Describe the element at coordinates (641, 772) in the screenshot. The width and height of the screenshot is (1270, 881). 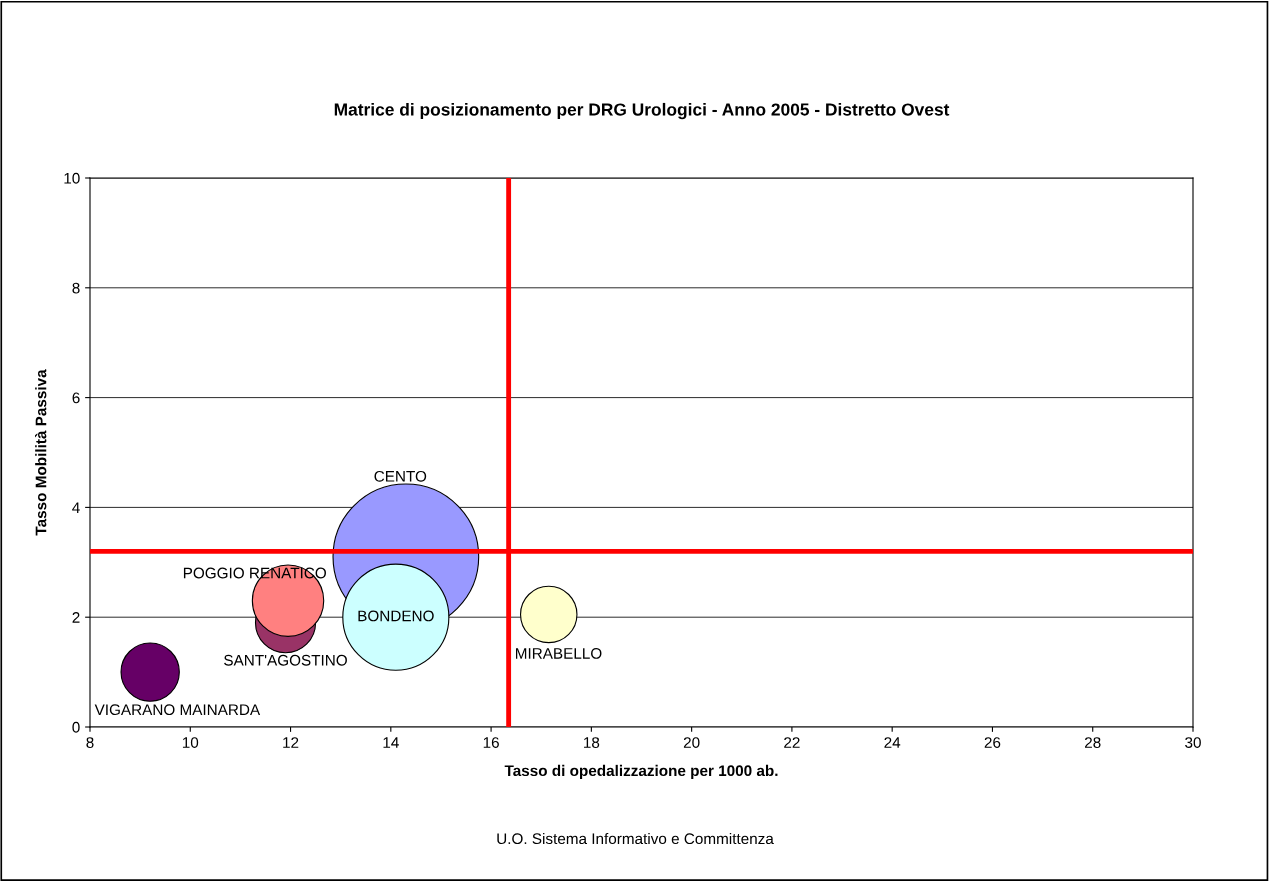
I see `x-axis-title: Tasso di opedalizzazione per 1000 ab.` at that location.